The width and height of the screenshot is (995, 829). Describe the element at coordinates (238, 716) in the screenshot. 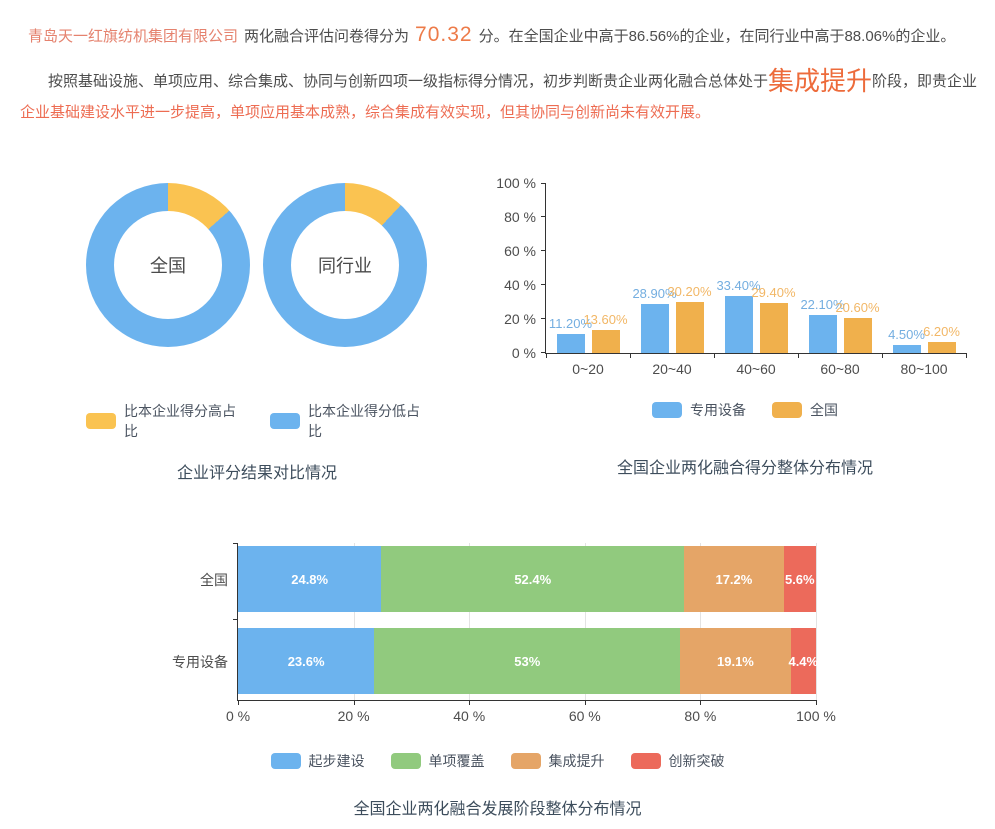

I see `x-axis-label: 0 %` at that location.